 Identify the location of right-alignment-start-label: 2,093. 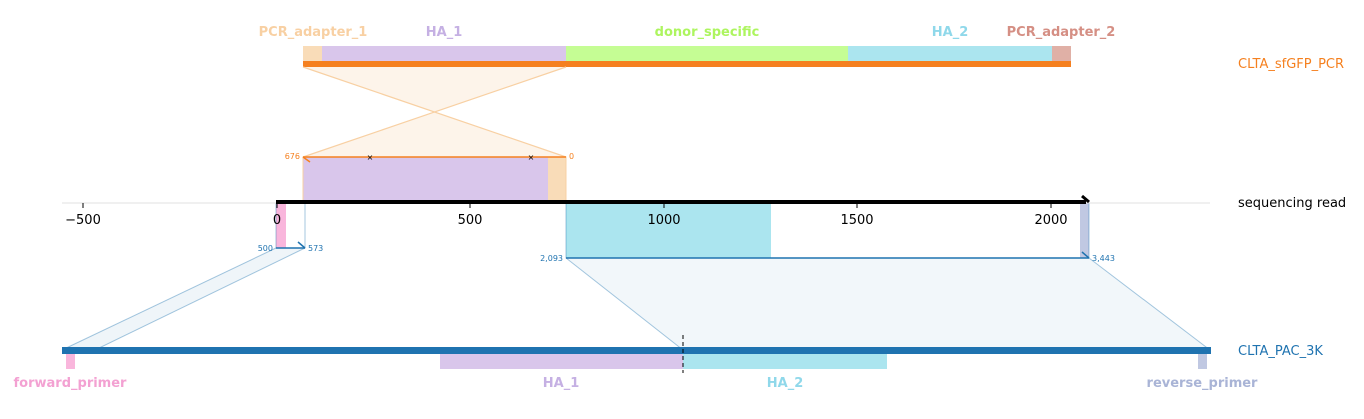
(551, 258).